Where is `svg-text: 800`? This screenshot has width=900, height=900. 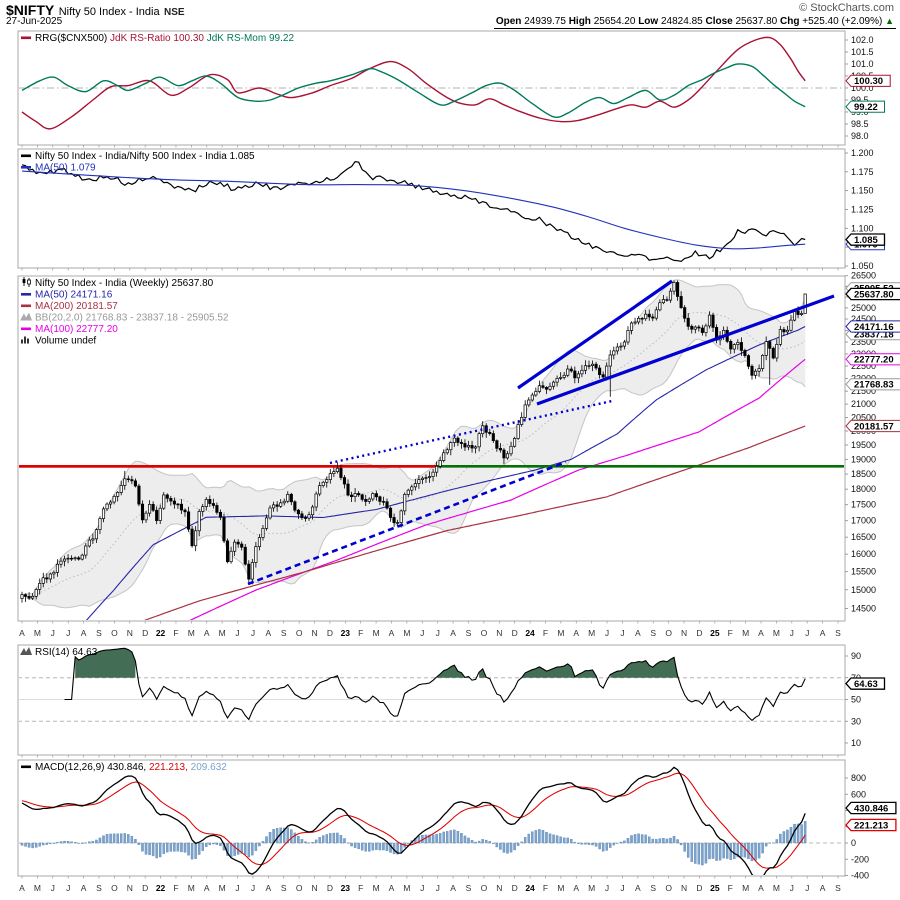
svg-text: 800 is located at coordinates (858, 778).